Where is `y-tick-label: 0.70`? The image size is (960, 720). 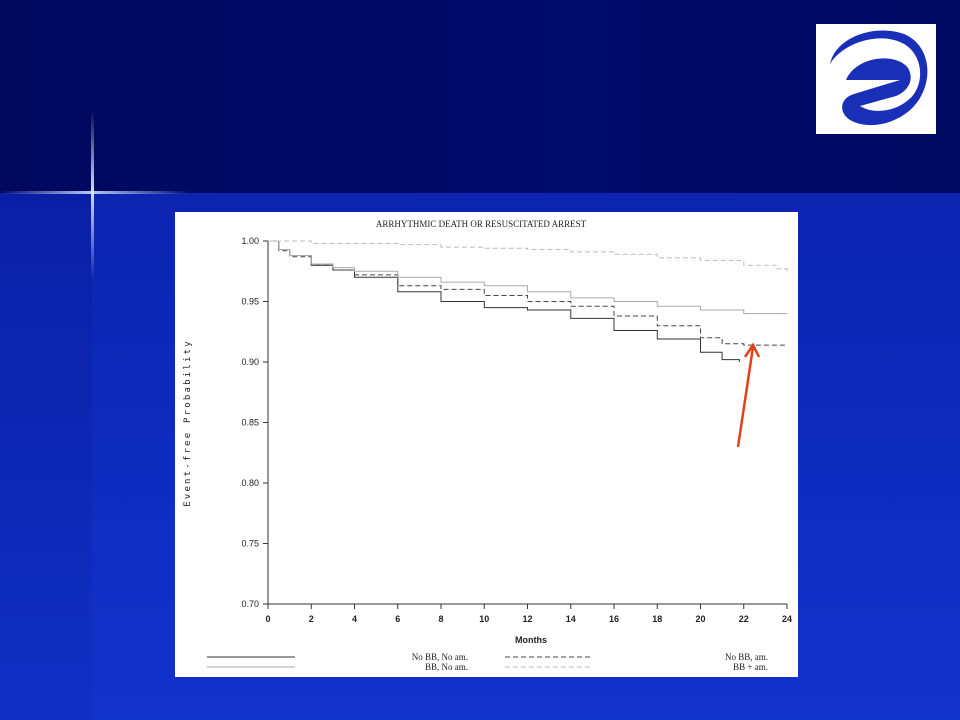 y-tick-label: 0.70 is located at coordinates (250, 604).